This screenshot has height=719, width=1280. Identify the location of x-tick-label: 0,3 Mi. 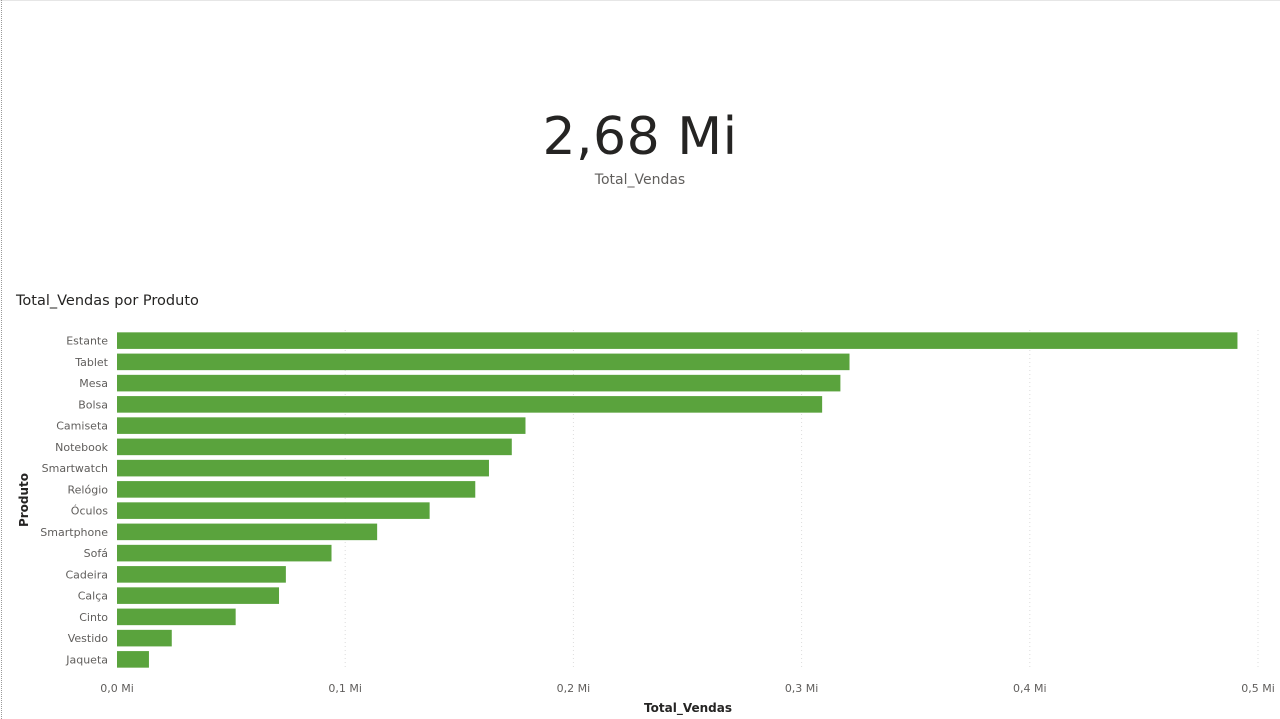
(802, 688).